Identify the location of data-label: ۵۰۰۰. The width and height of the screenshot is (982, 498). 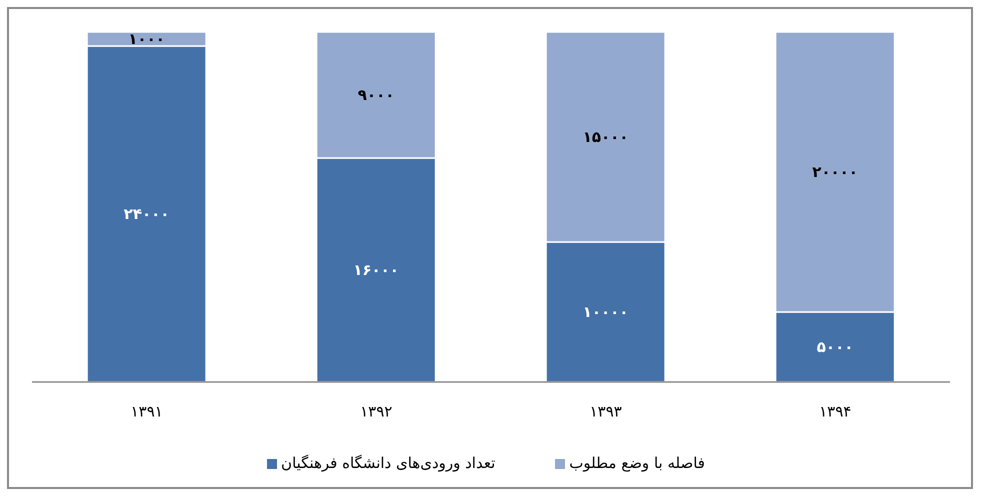
(835, 347).